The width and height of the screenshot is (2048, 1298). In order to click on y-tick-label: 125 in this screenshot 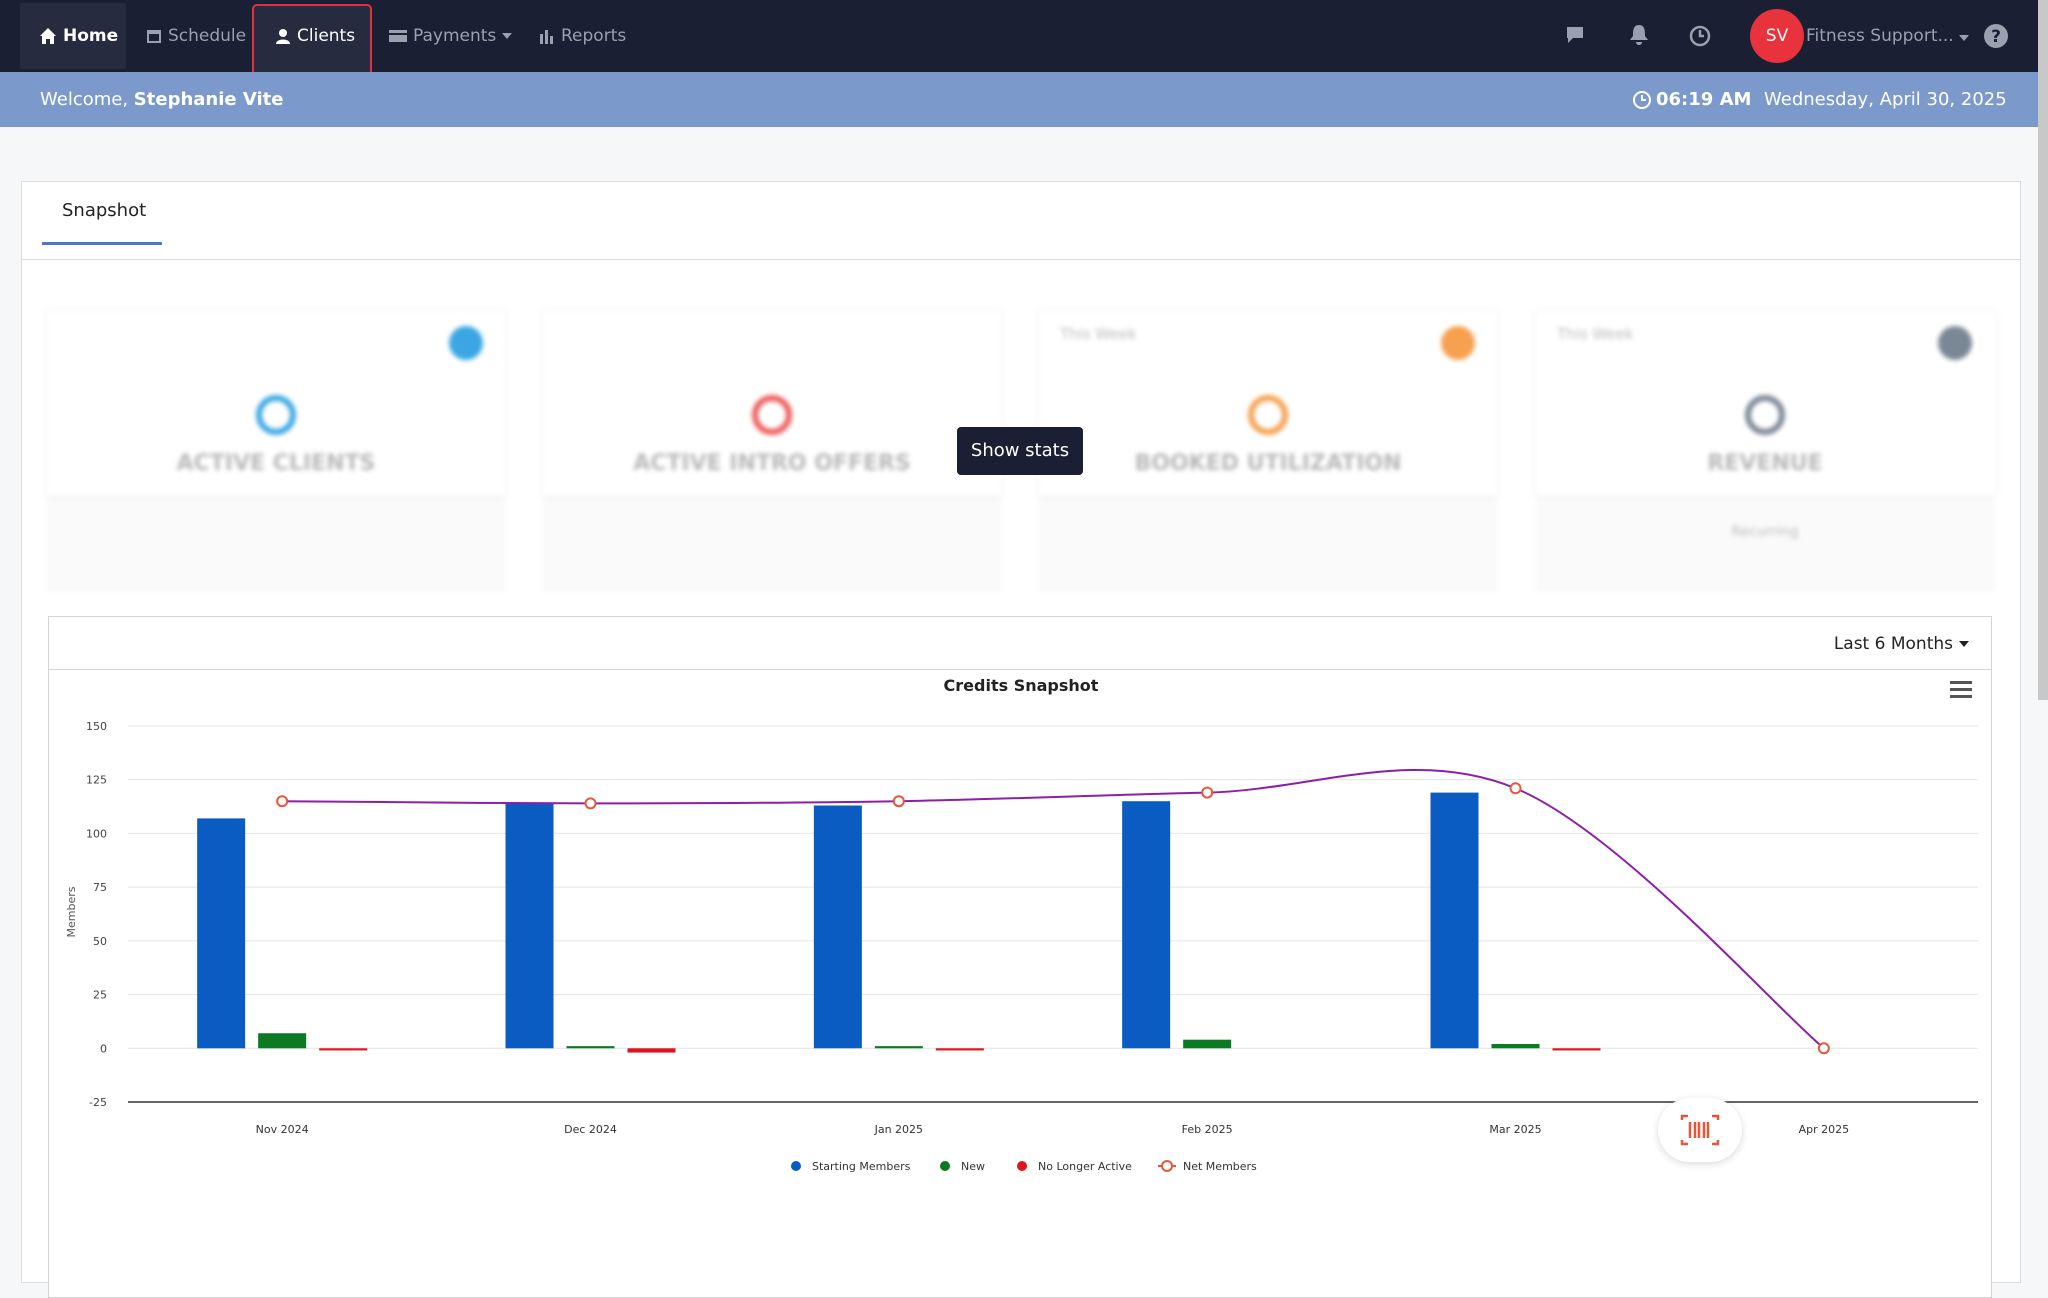, I will do `click(96, 780)`.